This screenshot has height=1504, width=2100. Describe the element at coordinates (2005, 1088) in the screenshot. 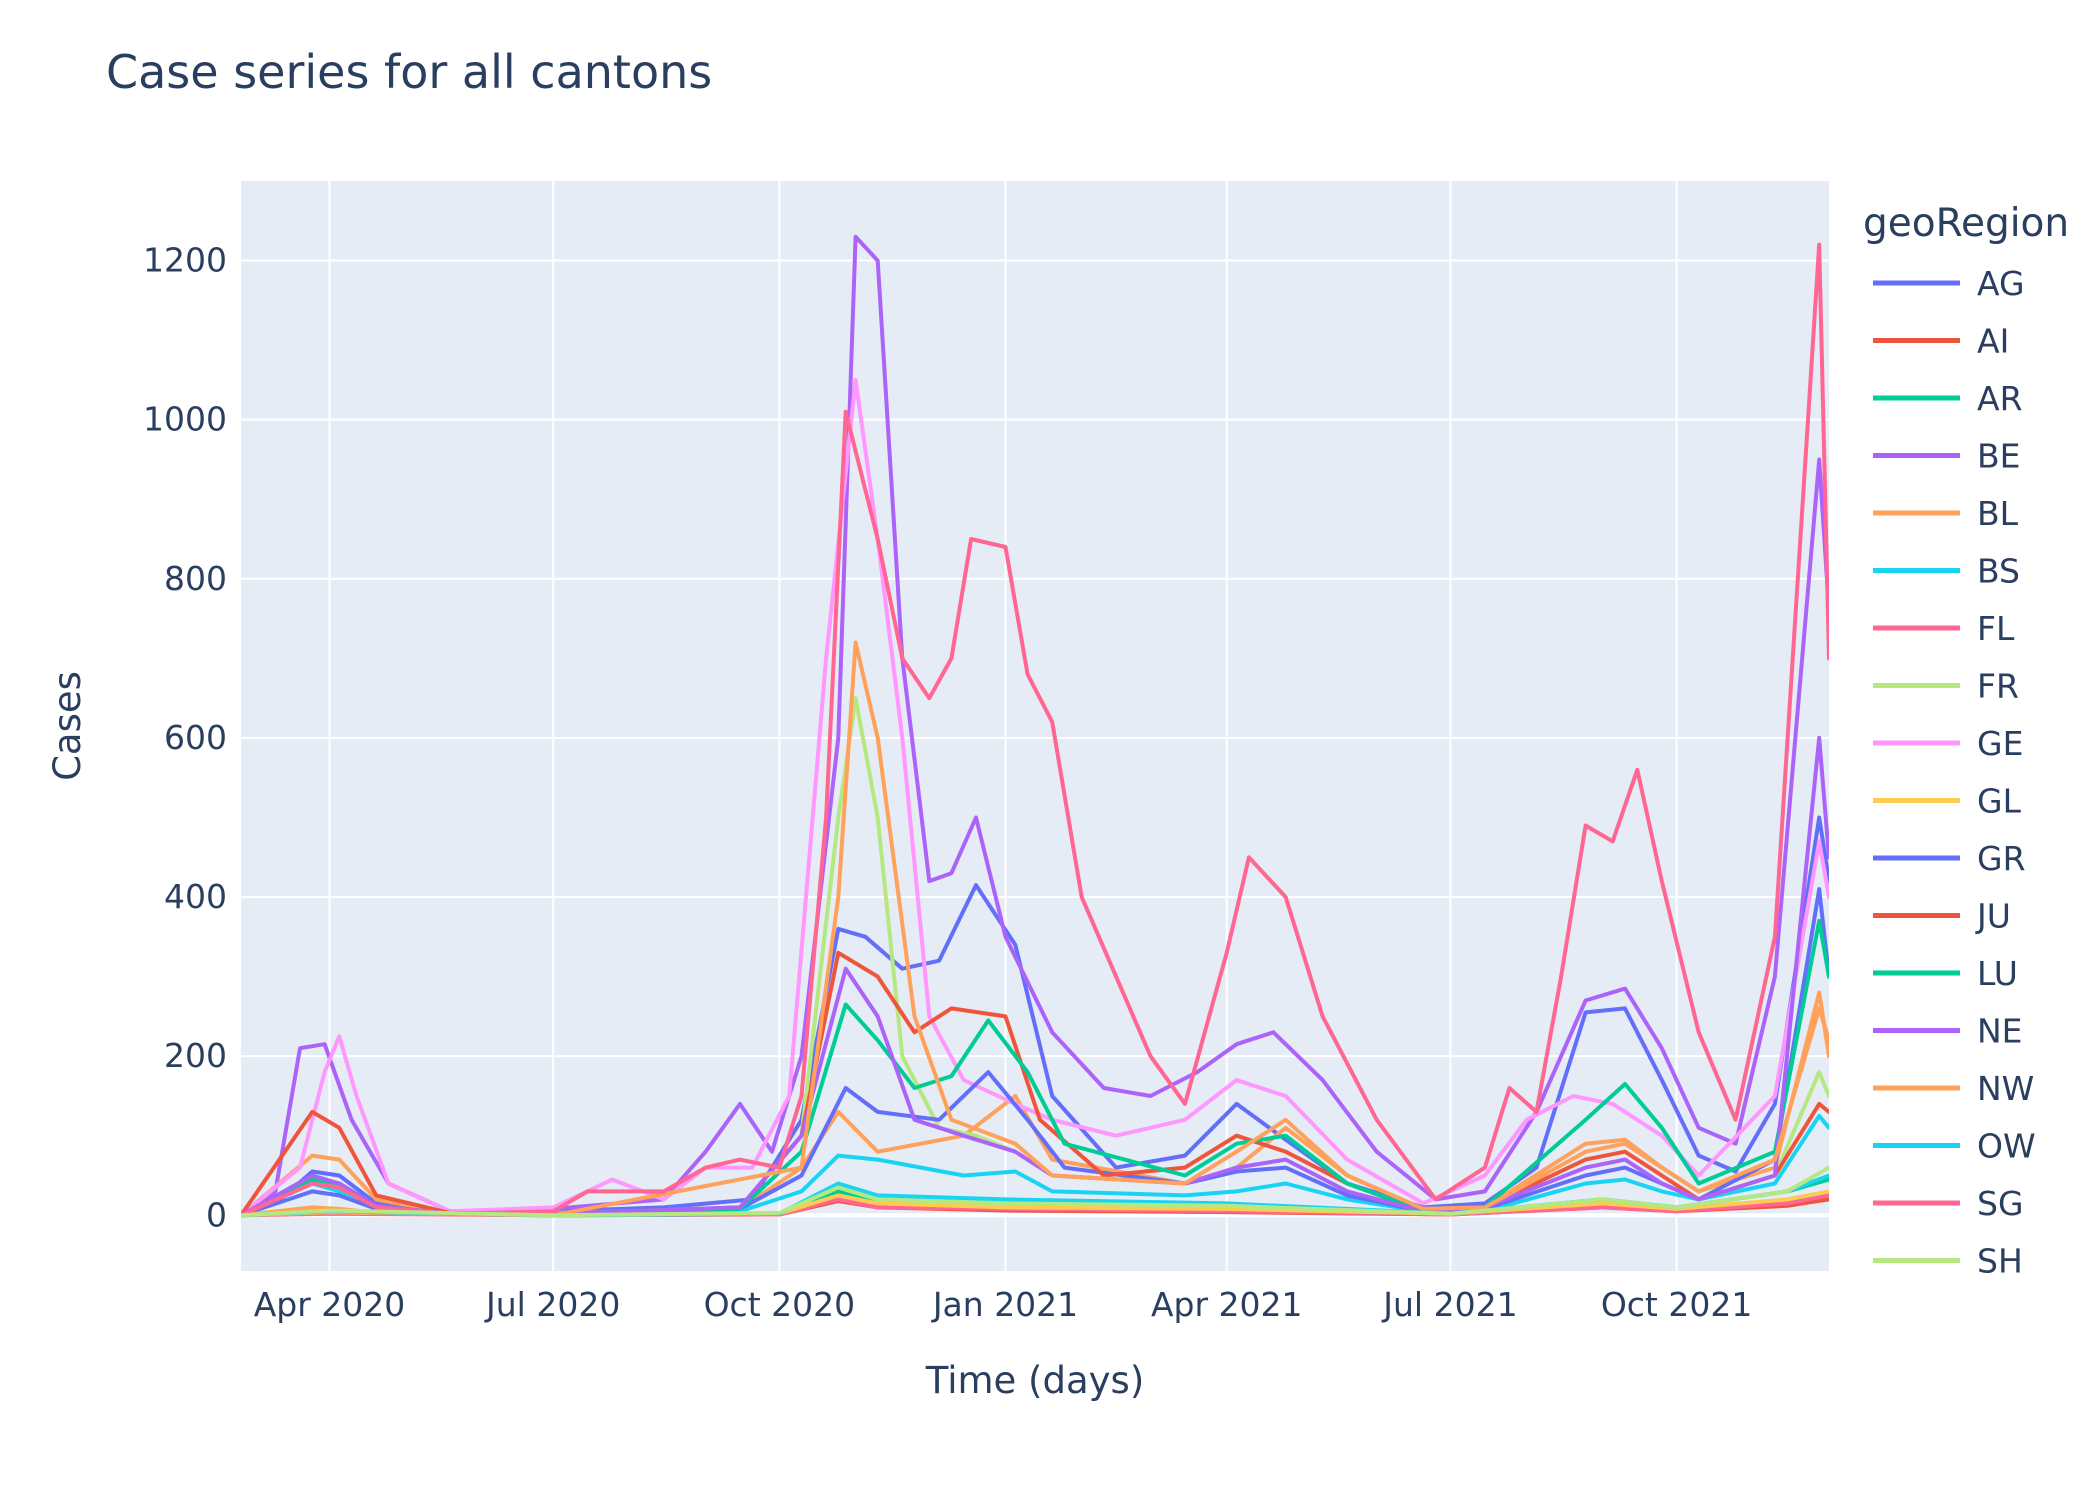

I see `legend-label-nw: NW` at that location.